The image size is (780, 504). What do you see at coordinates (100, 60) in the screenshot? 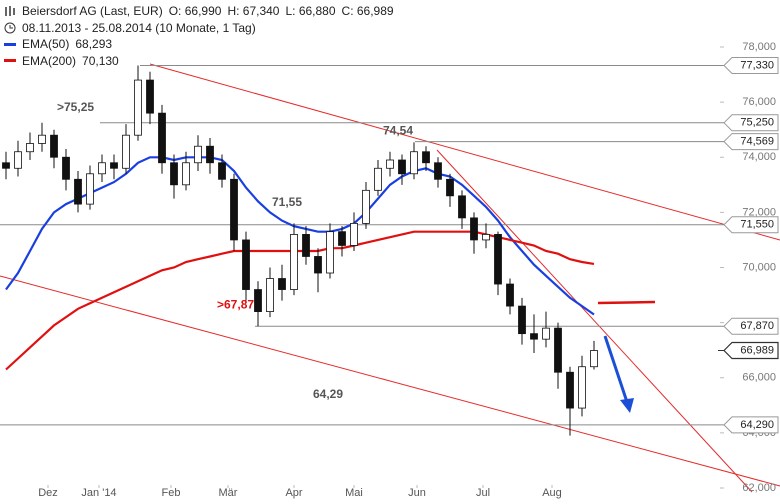
I see `legend-value: 70,130` at bounding box center [100, 60].